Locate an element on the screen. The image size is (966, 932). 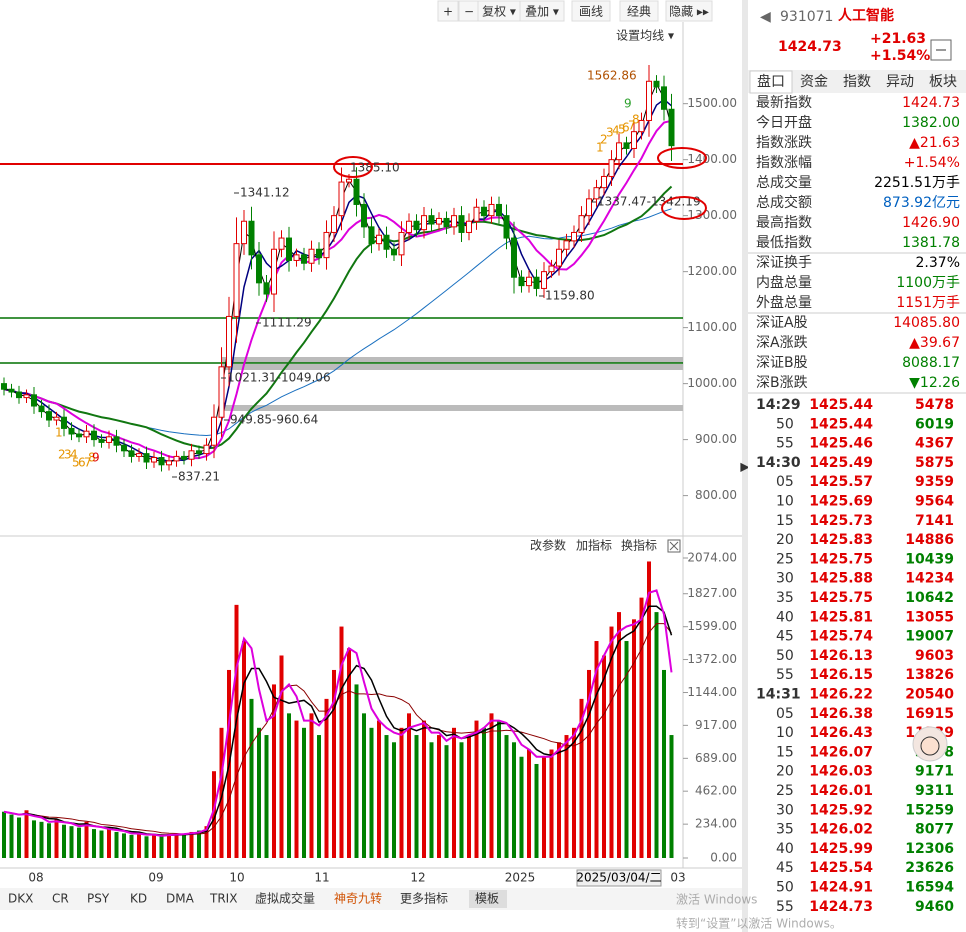
indicator-tab: 神奇九转 is located at coordinates (358, 898).